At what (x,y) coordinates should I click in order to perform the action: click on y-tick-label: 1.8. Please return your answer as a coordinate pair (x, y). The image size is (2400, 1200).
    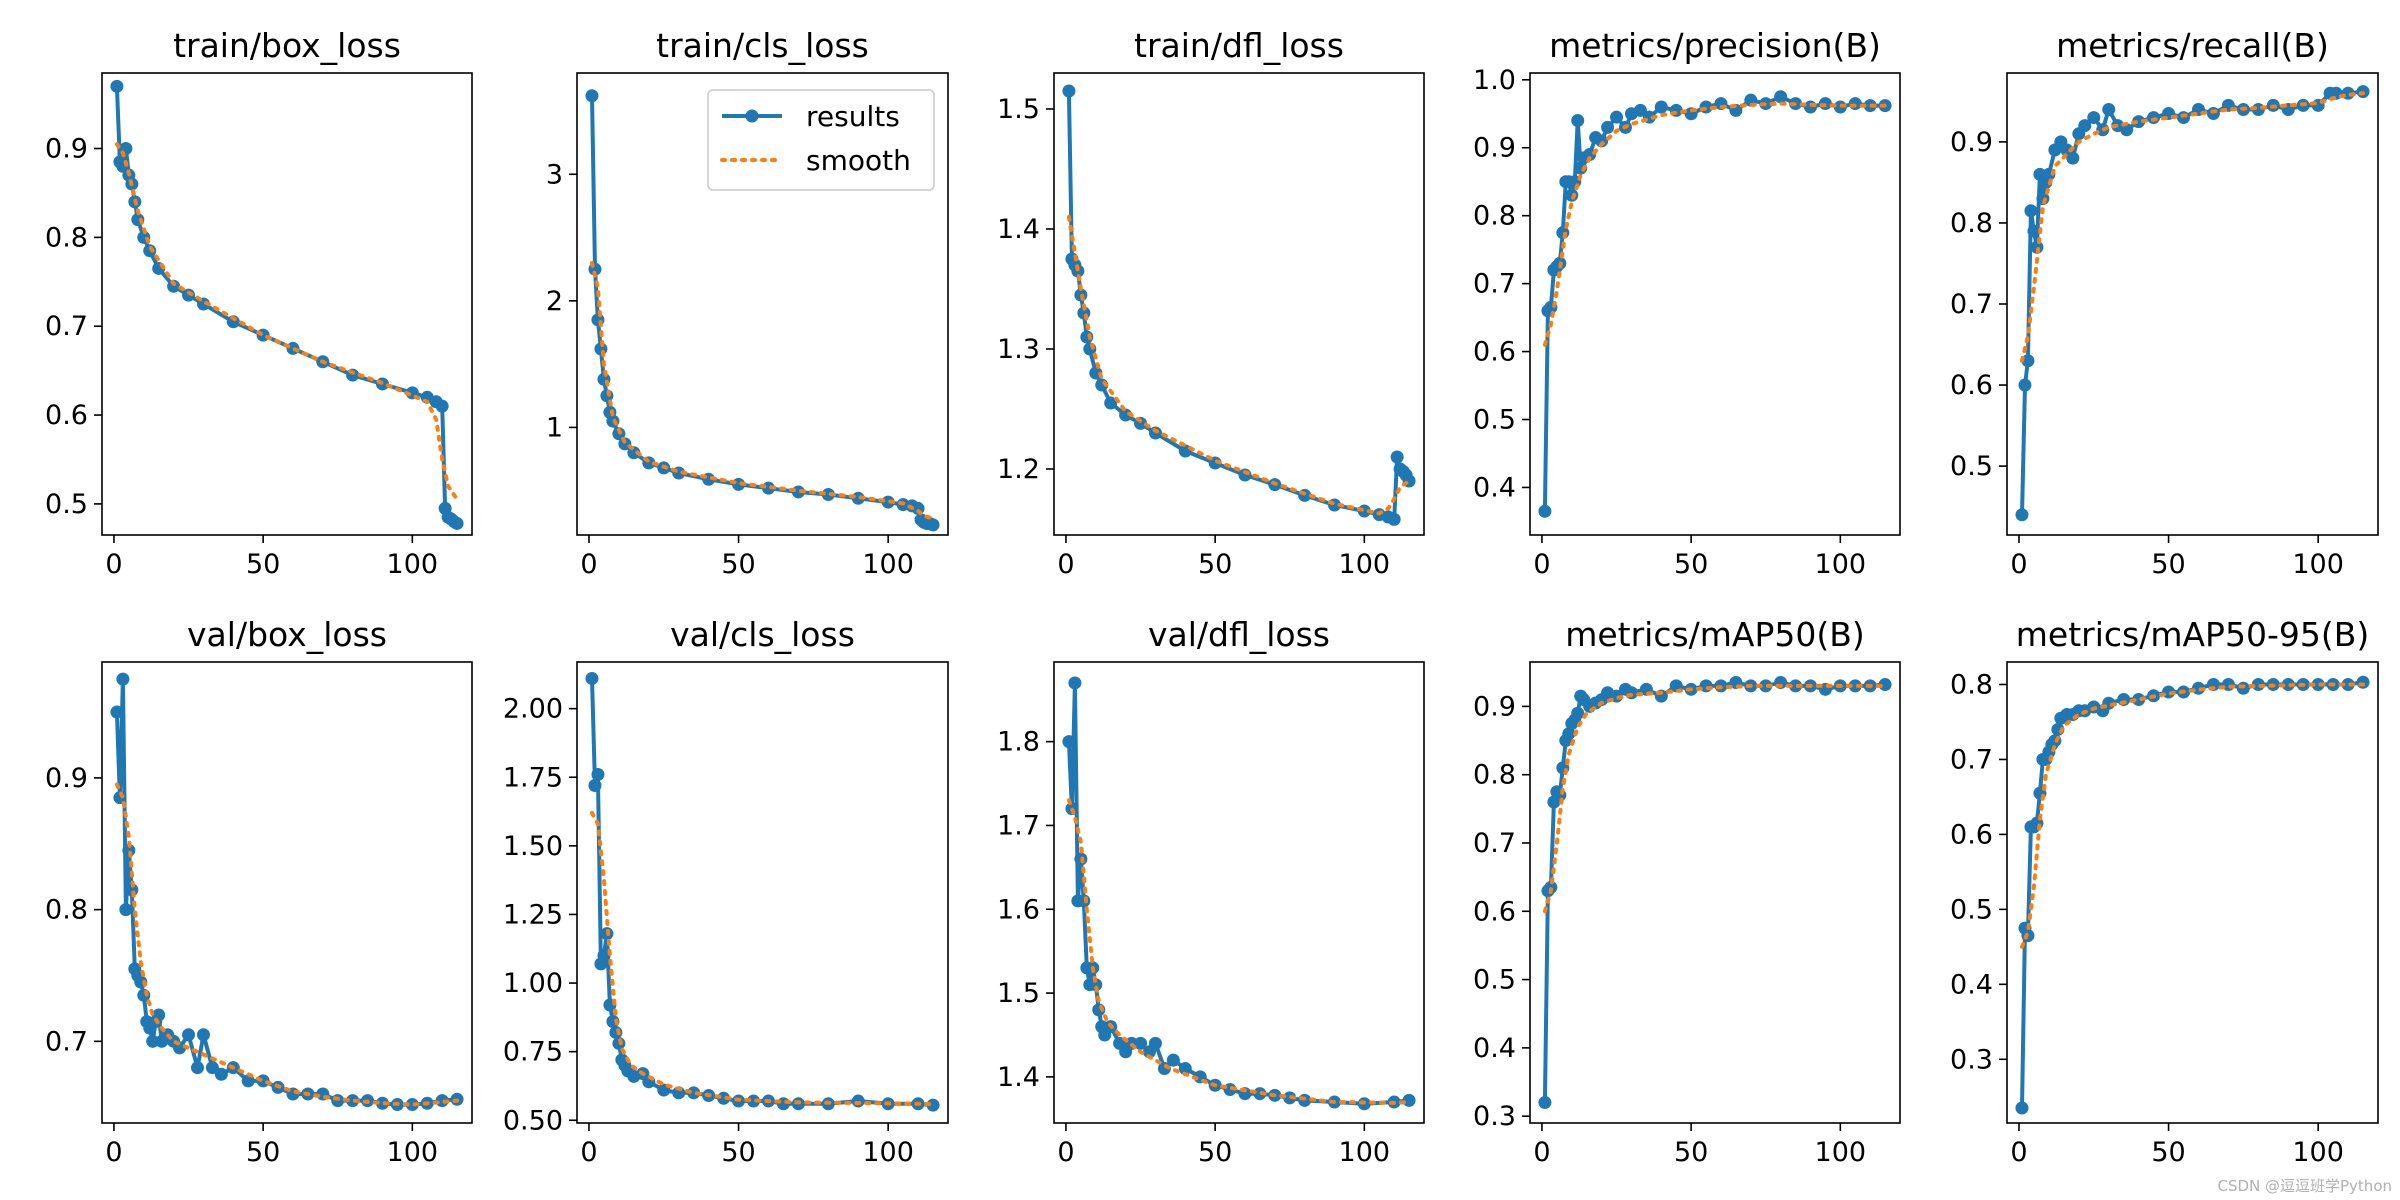
    Looking at the image, I should click on (1018, 742).